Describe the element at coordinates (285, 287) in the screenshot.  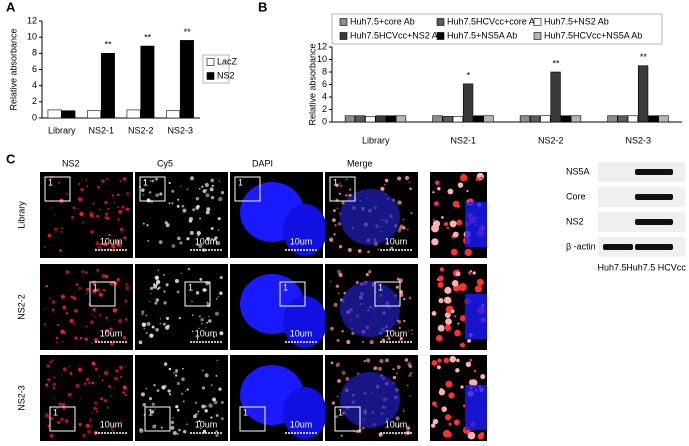
I see `inset-label: 1` at that location.